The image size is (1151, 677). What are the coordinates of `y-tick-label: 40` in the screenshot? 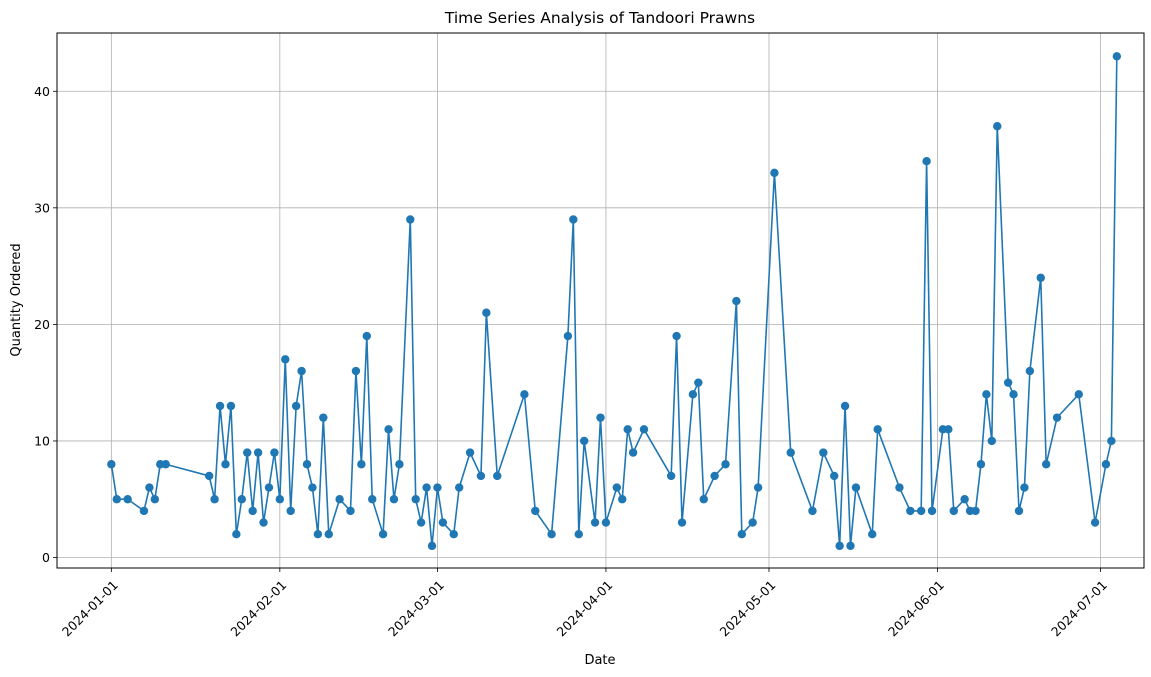 It's located at (42, 91).